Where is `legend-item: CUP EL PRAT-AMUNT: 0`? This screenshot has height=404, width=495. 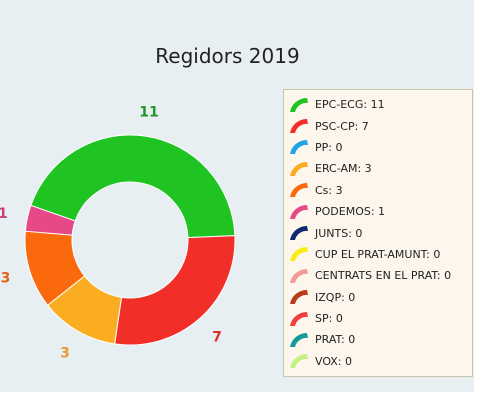 legend-item: CUP EL PRAT-AMUNT: 0 is located at coordinates (380, 254).